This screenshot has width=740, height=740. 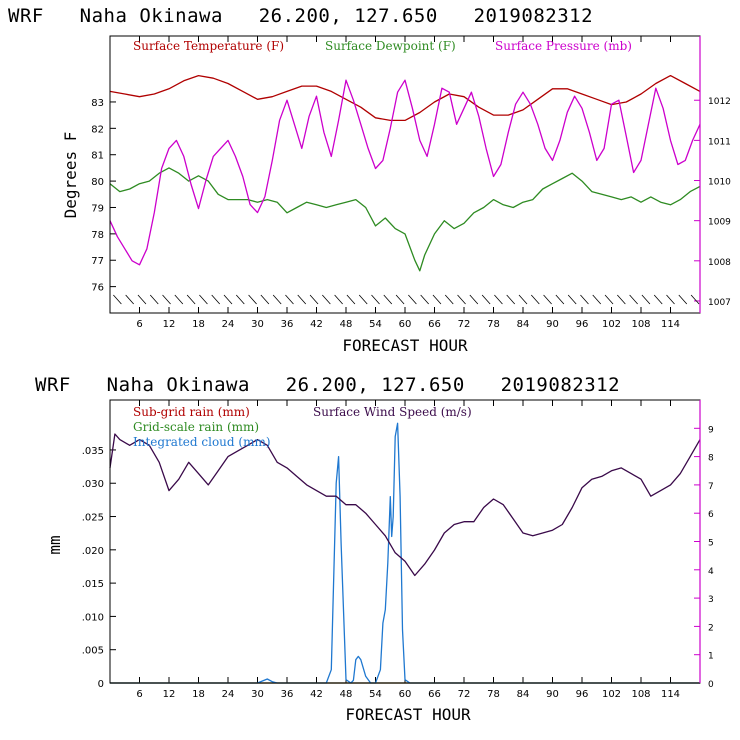 I want to click on x-tick-label: 114, so click(x=670, y=324).